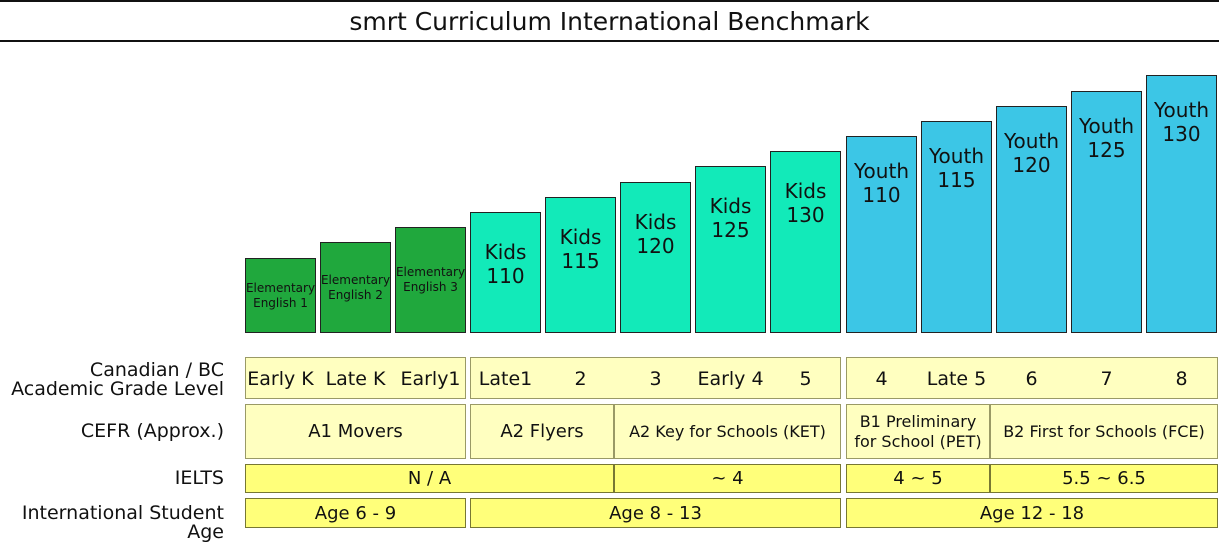 This screenshot has width=1219, height=543. Describe the element at coordinates (355, 431) in the screenshot. I see `cefr-a1-movers: A1 Movers` at that location.